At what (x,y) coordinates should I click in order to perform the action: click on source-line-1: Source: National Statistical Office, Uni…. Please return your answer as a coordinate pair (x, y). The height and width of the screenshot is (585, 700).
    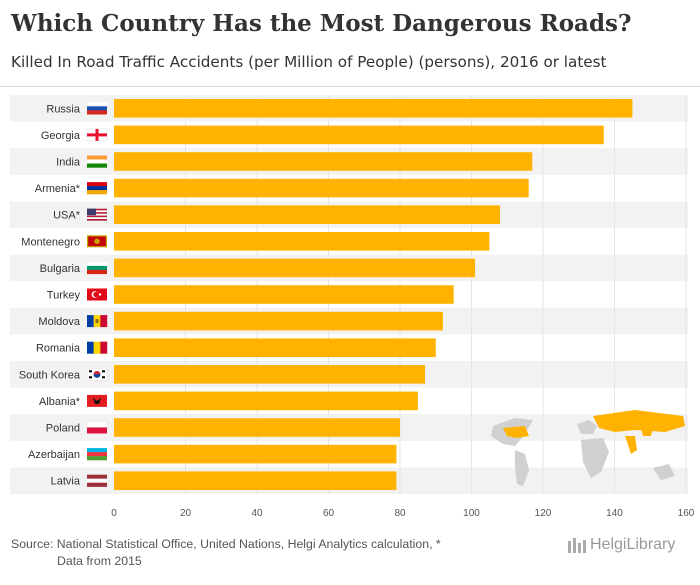
    Looking at the image, I should click on (226, 544).